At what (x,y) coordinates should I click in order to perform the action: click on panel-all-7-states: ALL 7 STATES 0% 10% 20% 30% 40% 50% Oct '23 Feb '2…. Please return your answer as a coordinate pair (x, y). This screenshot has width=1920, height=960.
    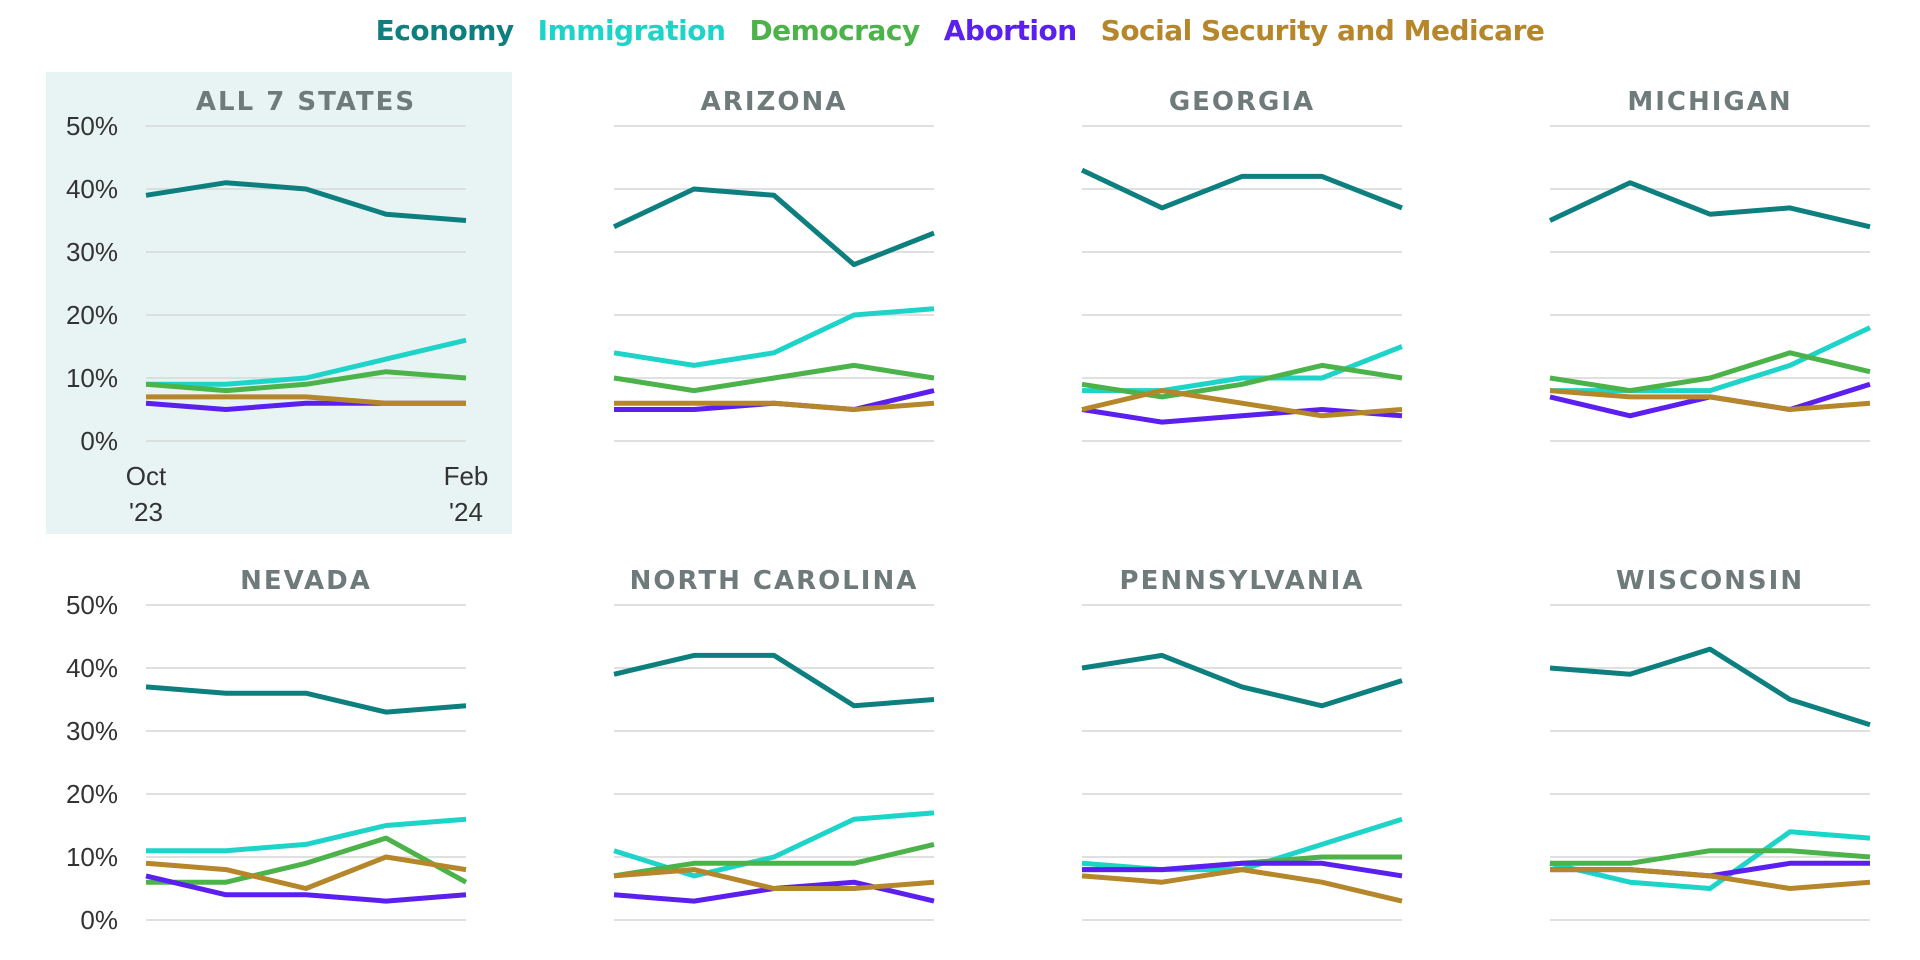
    Looking at the image, I should click on (279, 303).